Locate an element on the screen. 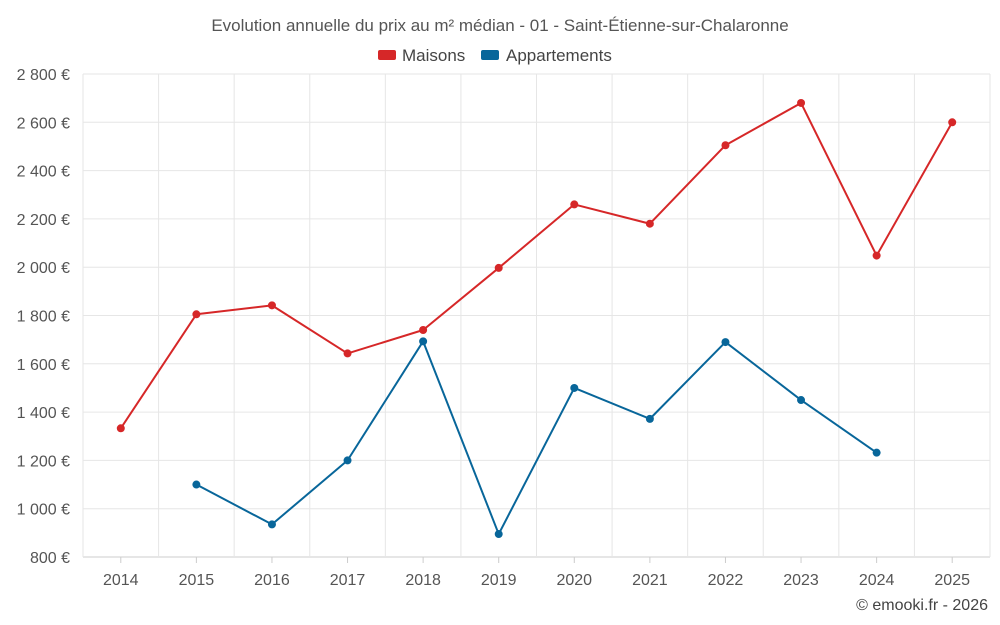 This screenshot has width=1000, height=625. y-tick-label: 1 800 € is located at coordinates (43, 317).